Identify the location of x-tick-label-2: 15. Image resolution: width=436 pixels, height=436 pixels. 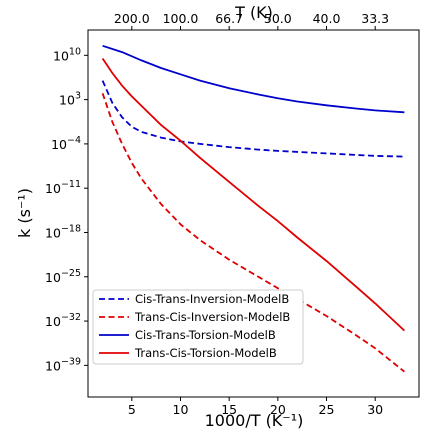
(229, 409).